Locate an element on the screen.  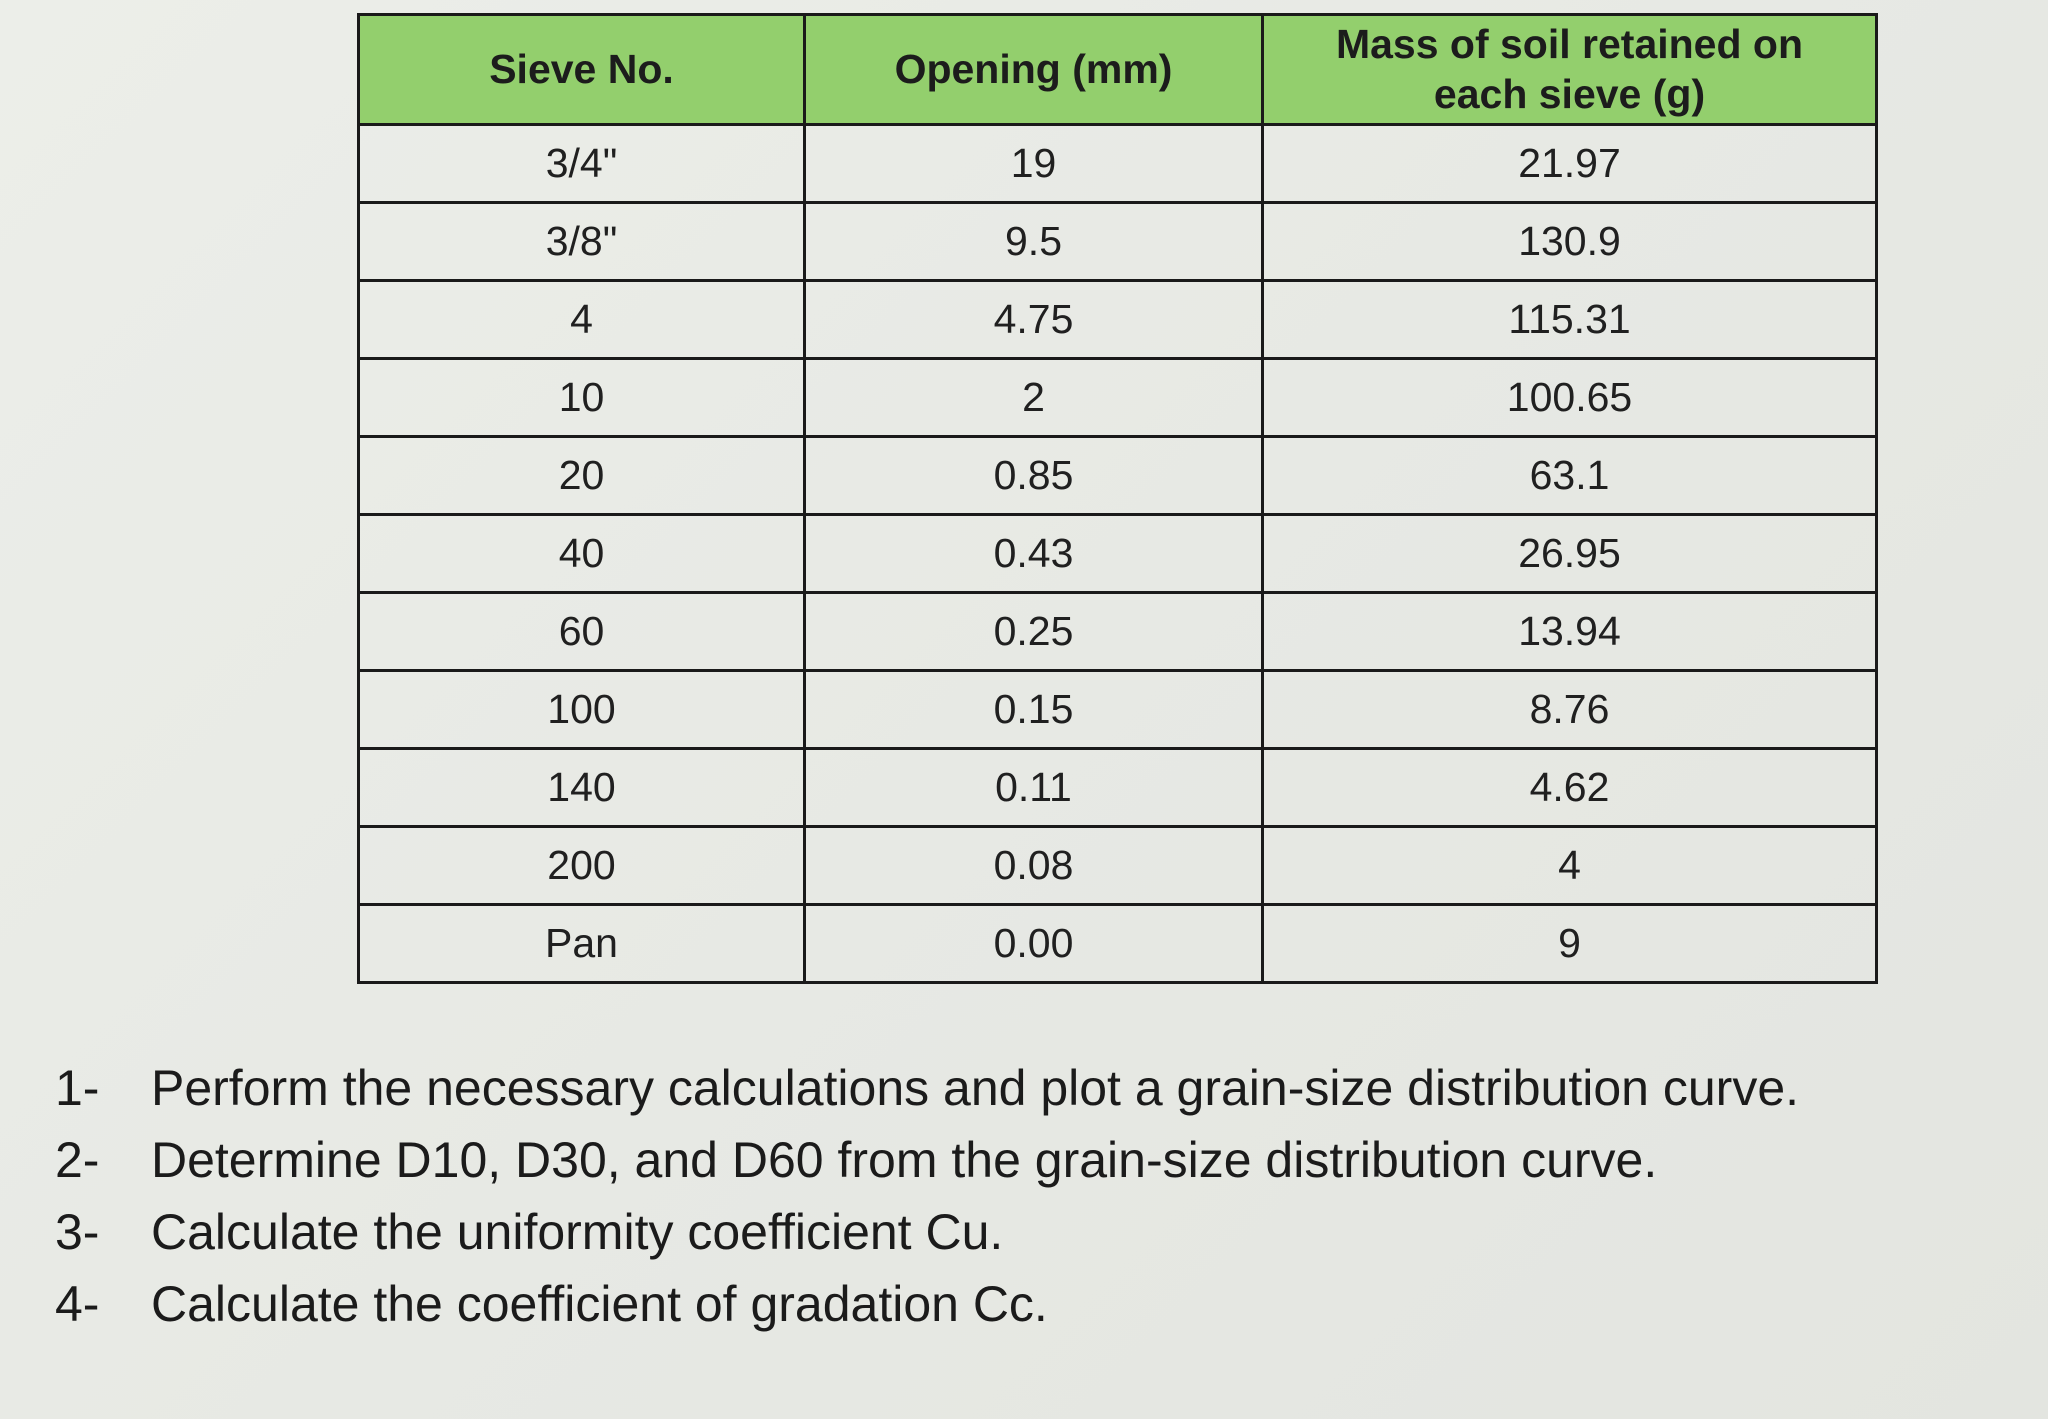
cell-opening: 4.75 is located at coordinates (1033, 319).